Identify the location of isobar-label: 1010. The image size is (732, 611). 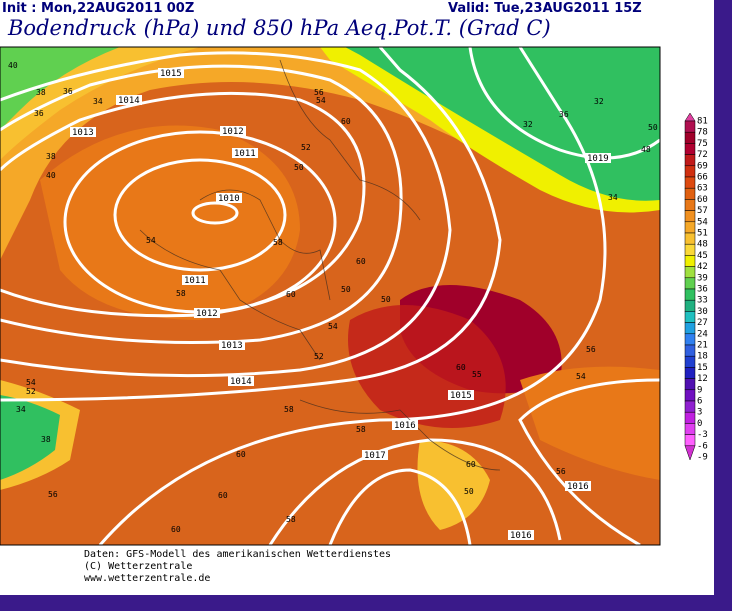
(229, 199).